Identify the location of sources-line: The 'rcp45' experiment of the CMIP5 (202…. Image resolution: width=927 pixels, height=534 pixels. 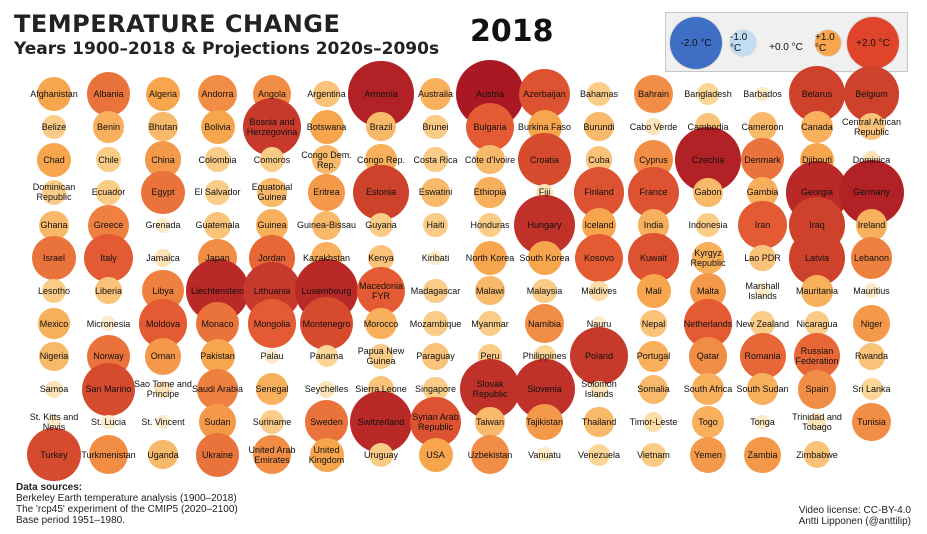
(127, 509).